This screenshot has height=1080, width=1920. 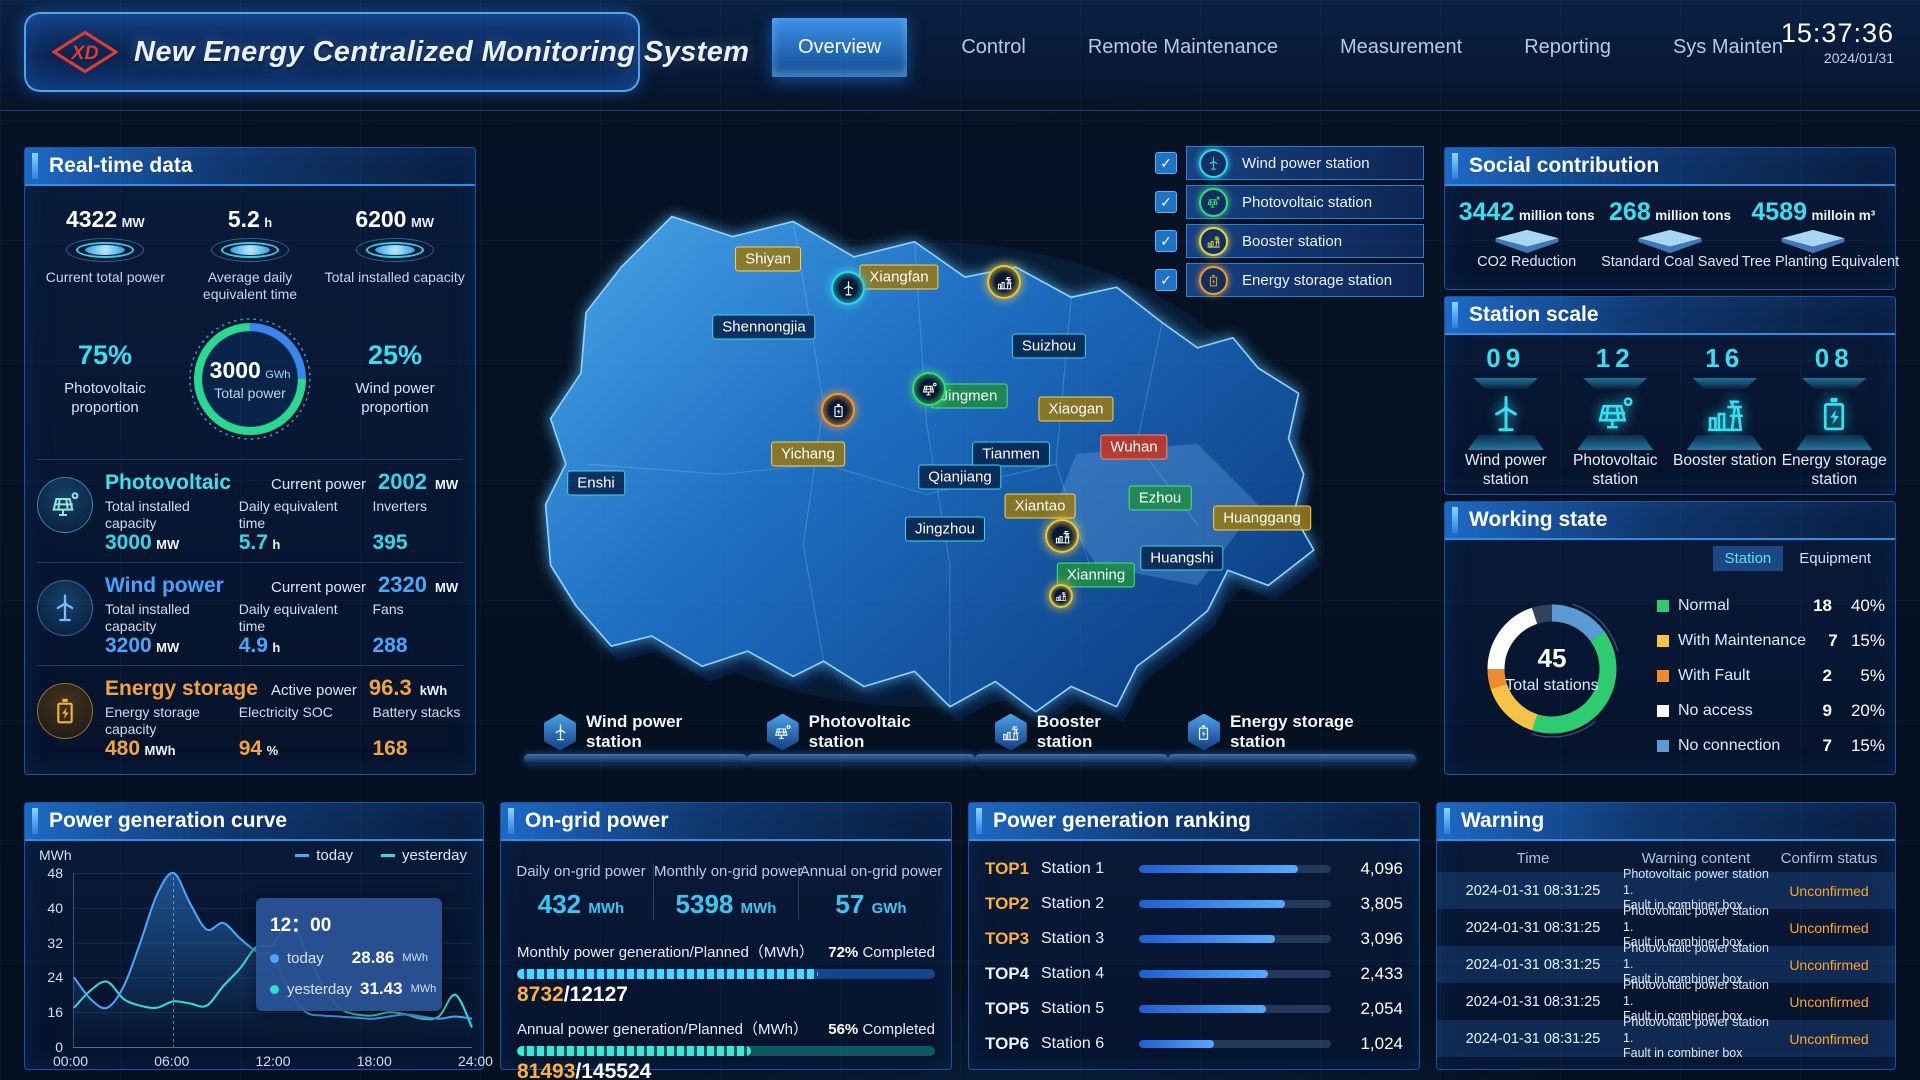 What do you see at coordinates (1552, 669) in the screenshot?
I see `stations-donut-chart: 45 Total stations` at bounding box center [1552, 669].